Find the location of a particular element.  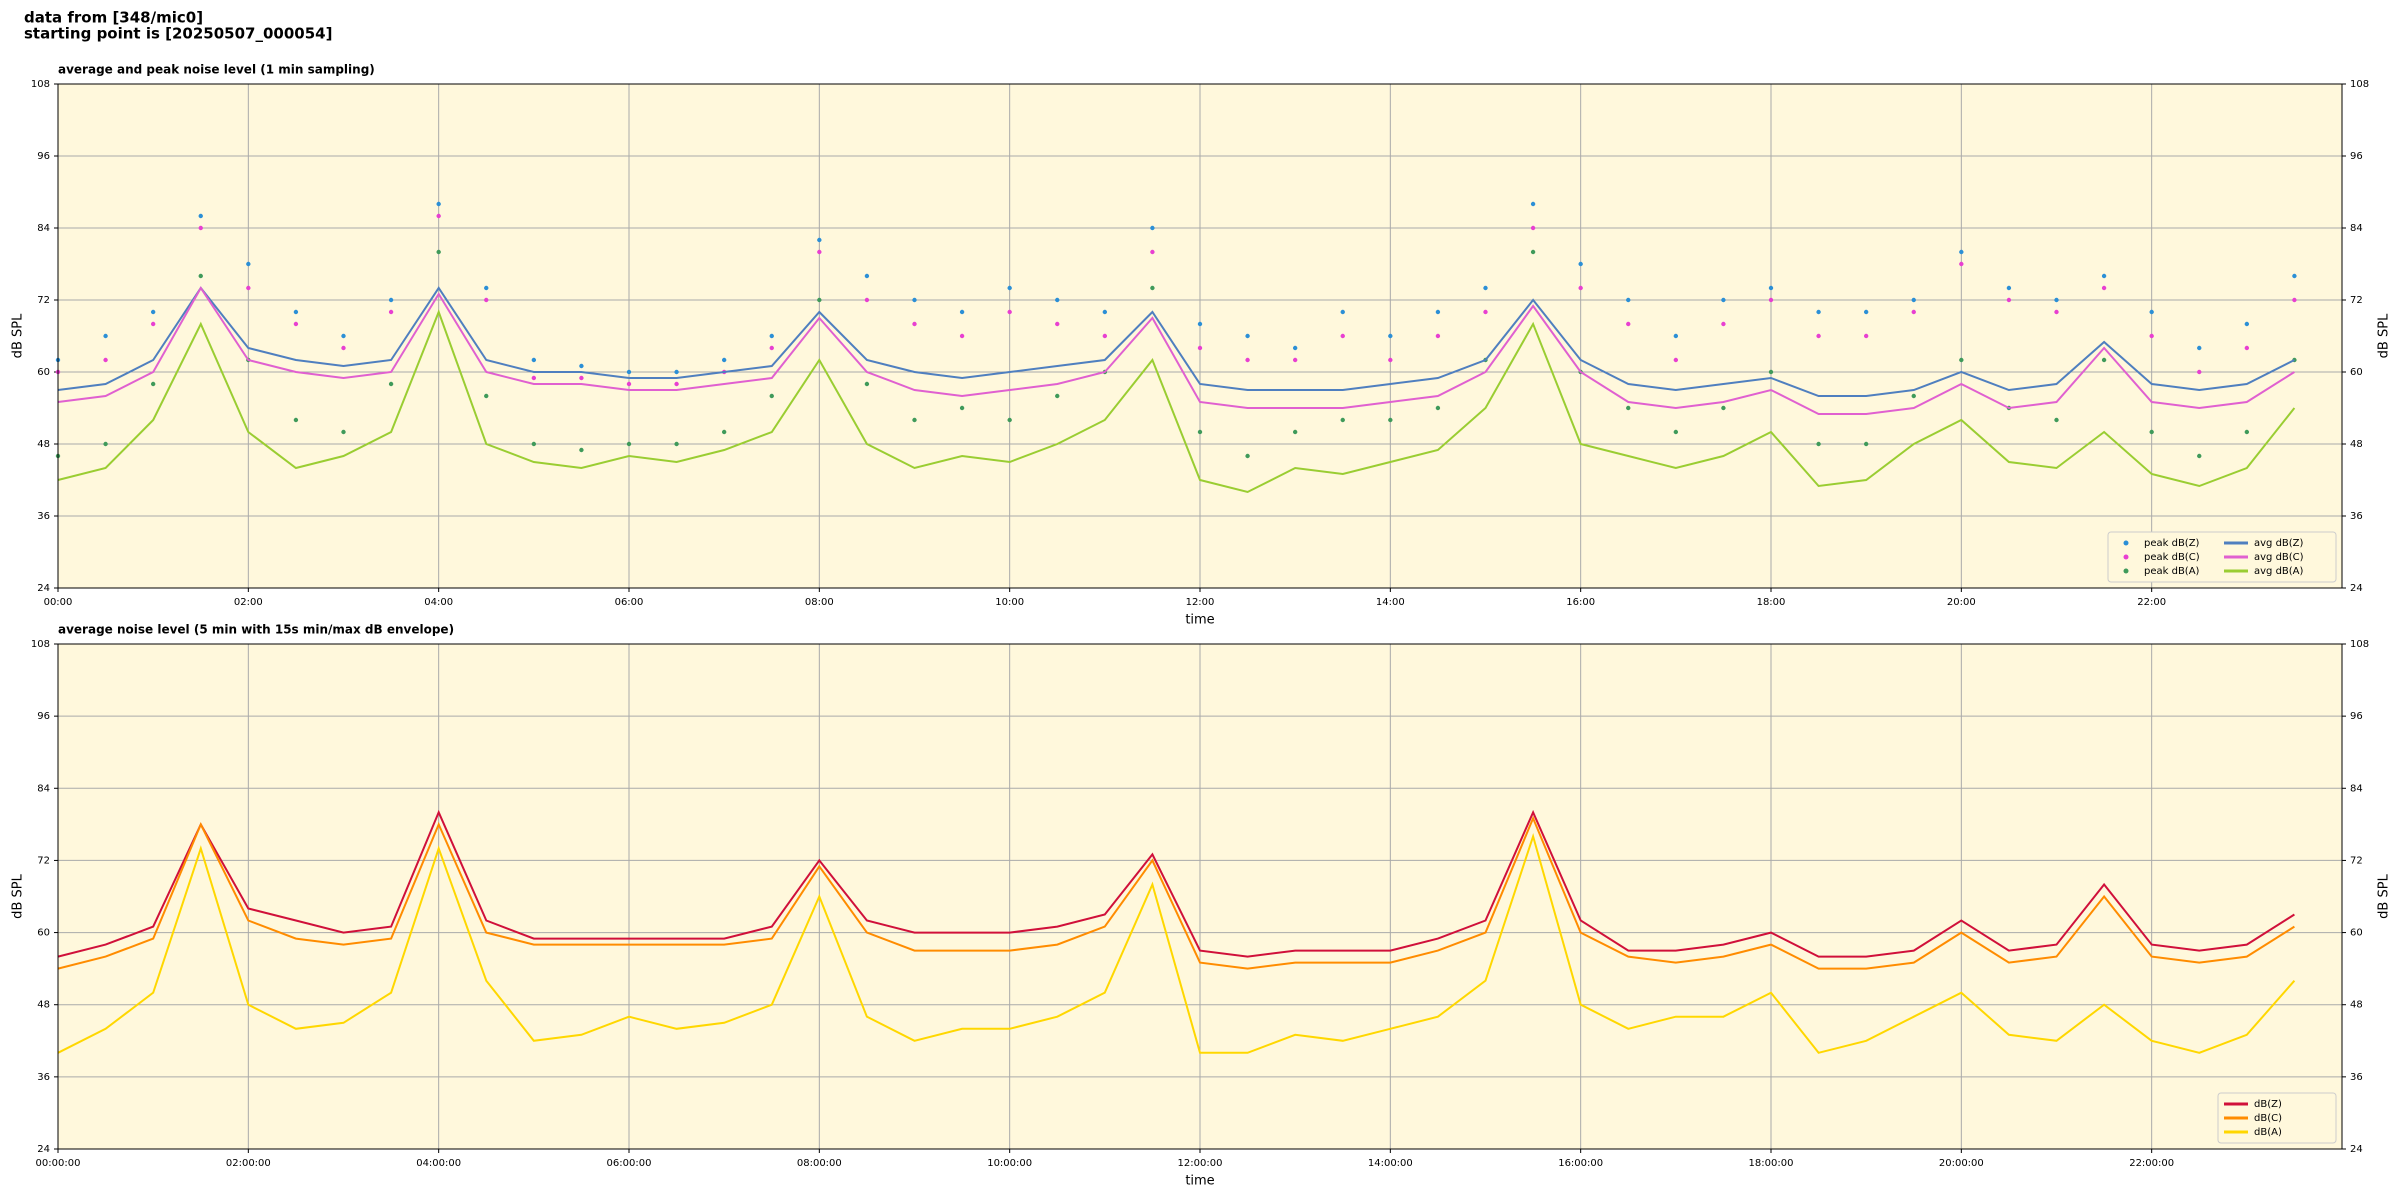

x-tick-label: 16:00 is located at coordinates (1580, 602).